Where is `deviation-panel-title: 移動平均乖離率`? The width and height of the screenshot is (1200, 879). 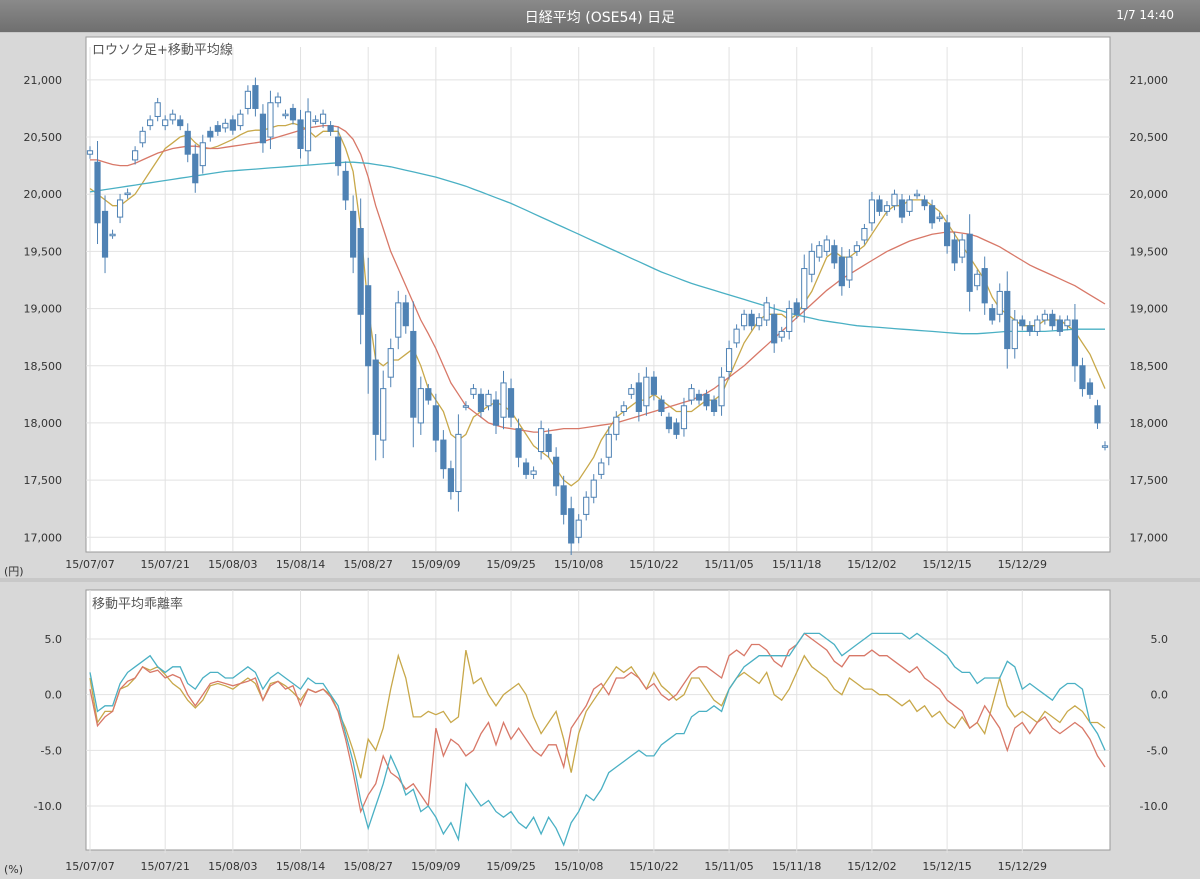 deviation-panel-title: 移動平均乖離率 is located at coordinates (137, 604).